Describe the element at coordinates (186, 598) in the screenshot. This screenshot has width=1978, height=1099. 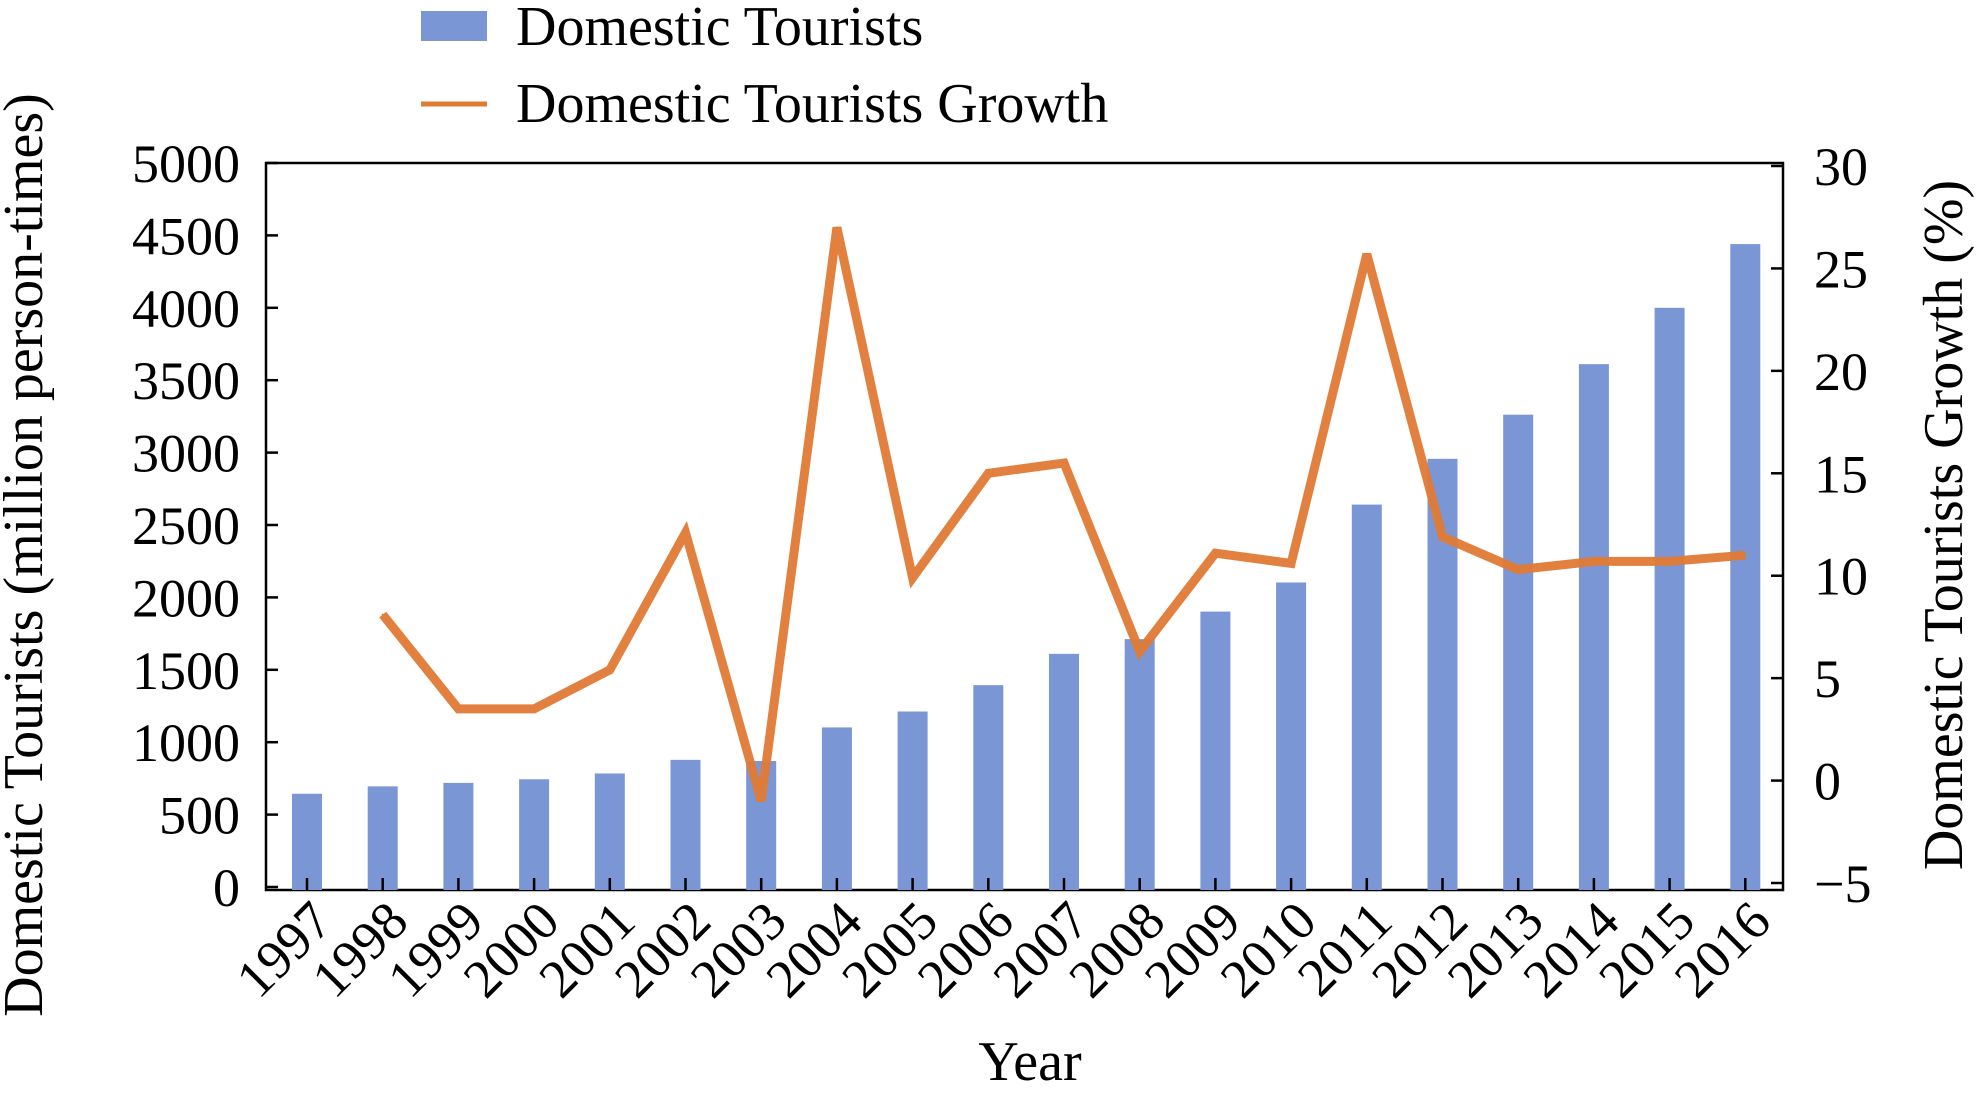
I see `y-tick-label-2000: 2000` at that location.